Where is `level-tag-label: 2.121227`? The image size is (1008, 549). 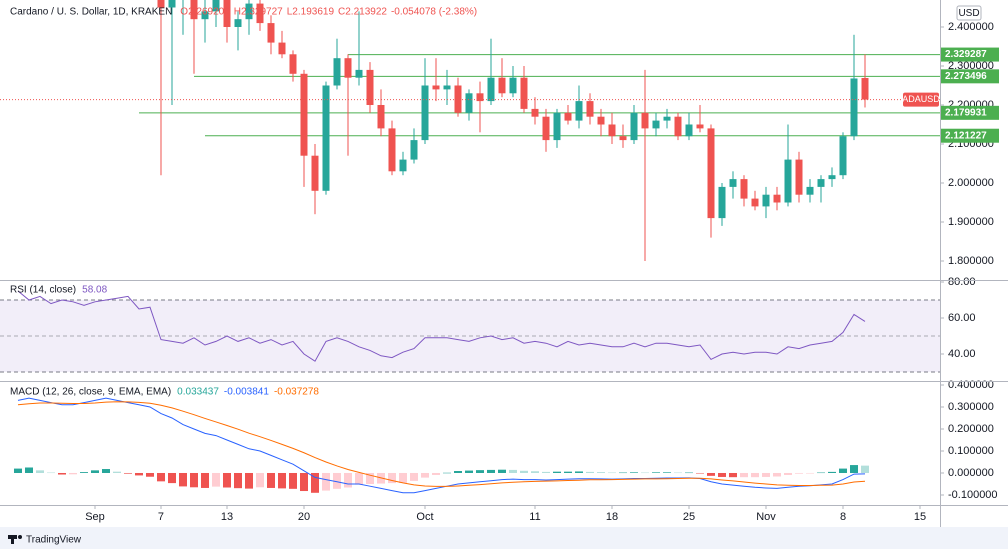
level-tag-label: 2.121227 is located at coordinates (966, 135).